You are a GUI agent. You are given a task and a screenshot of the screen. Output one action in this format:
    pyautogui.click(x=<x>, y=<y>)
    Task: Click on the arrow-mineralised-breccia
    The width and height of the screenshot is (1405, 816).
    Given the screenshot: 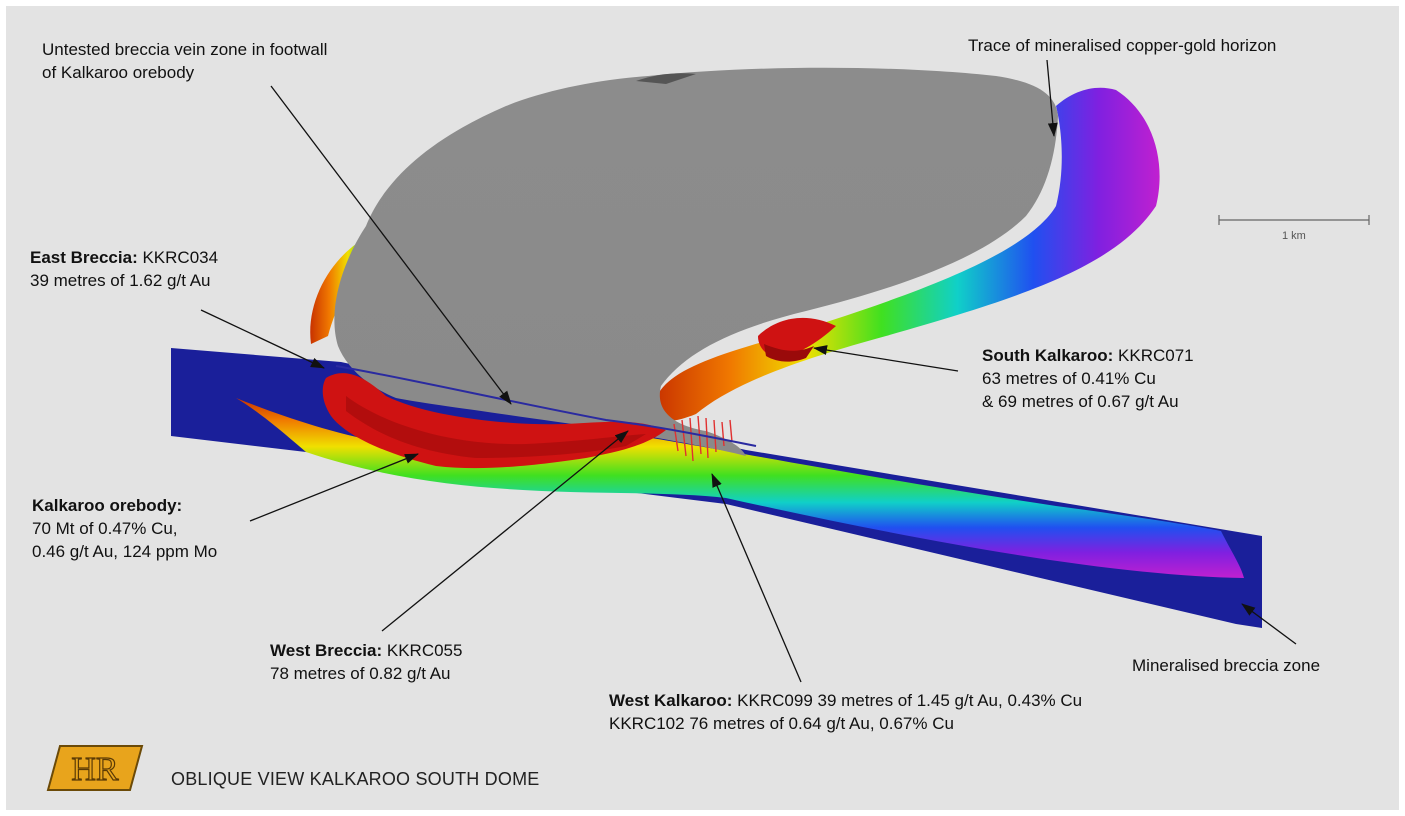 What is the action you would take?
    pyautogui.click(x=1269, y=624)
    